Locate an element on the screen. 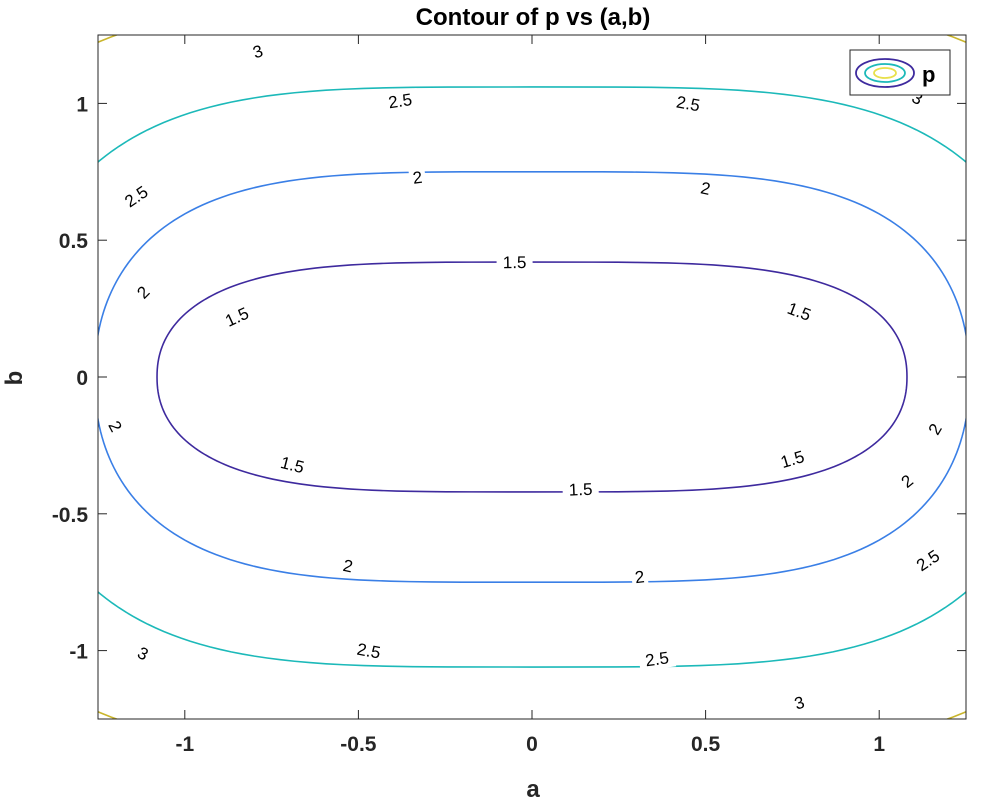 The height and width of the screenshot is (801, 981). y-tick-label: 0 is located at coordinates (82, 378).